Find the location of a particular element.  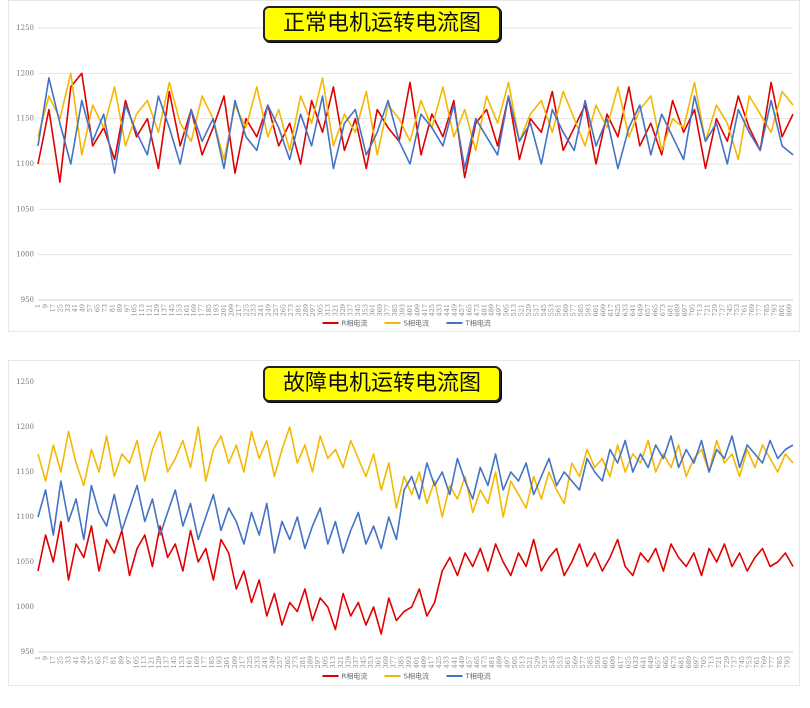

x-tick-label: 289 is located at coordinates (310, 662).